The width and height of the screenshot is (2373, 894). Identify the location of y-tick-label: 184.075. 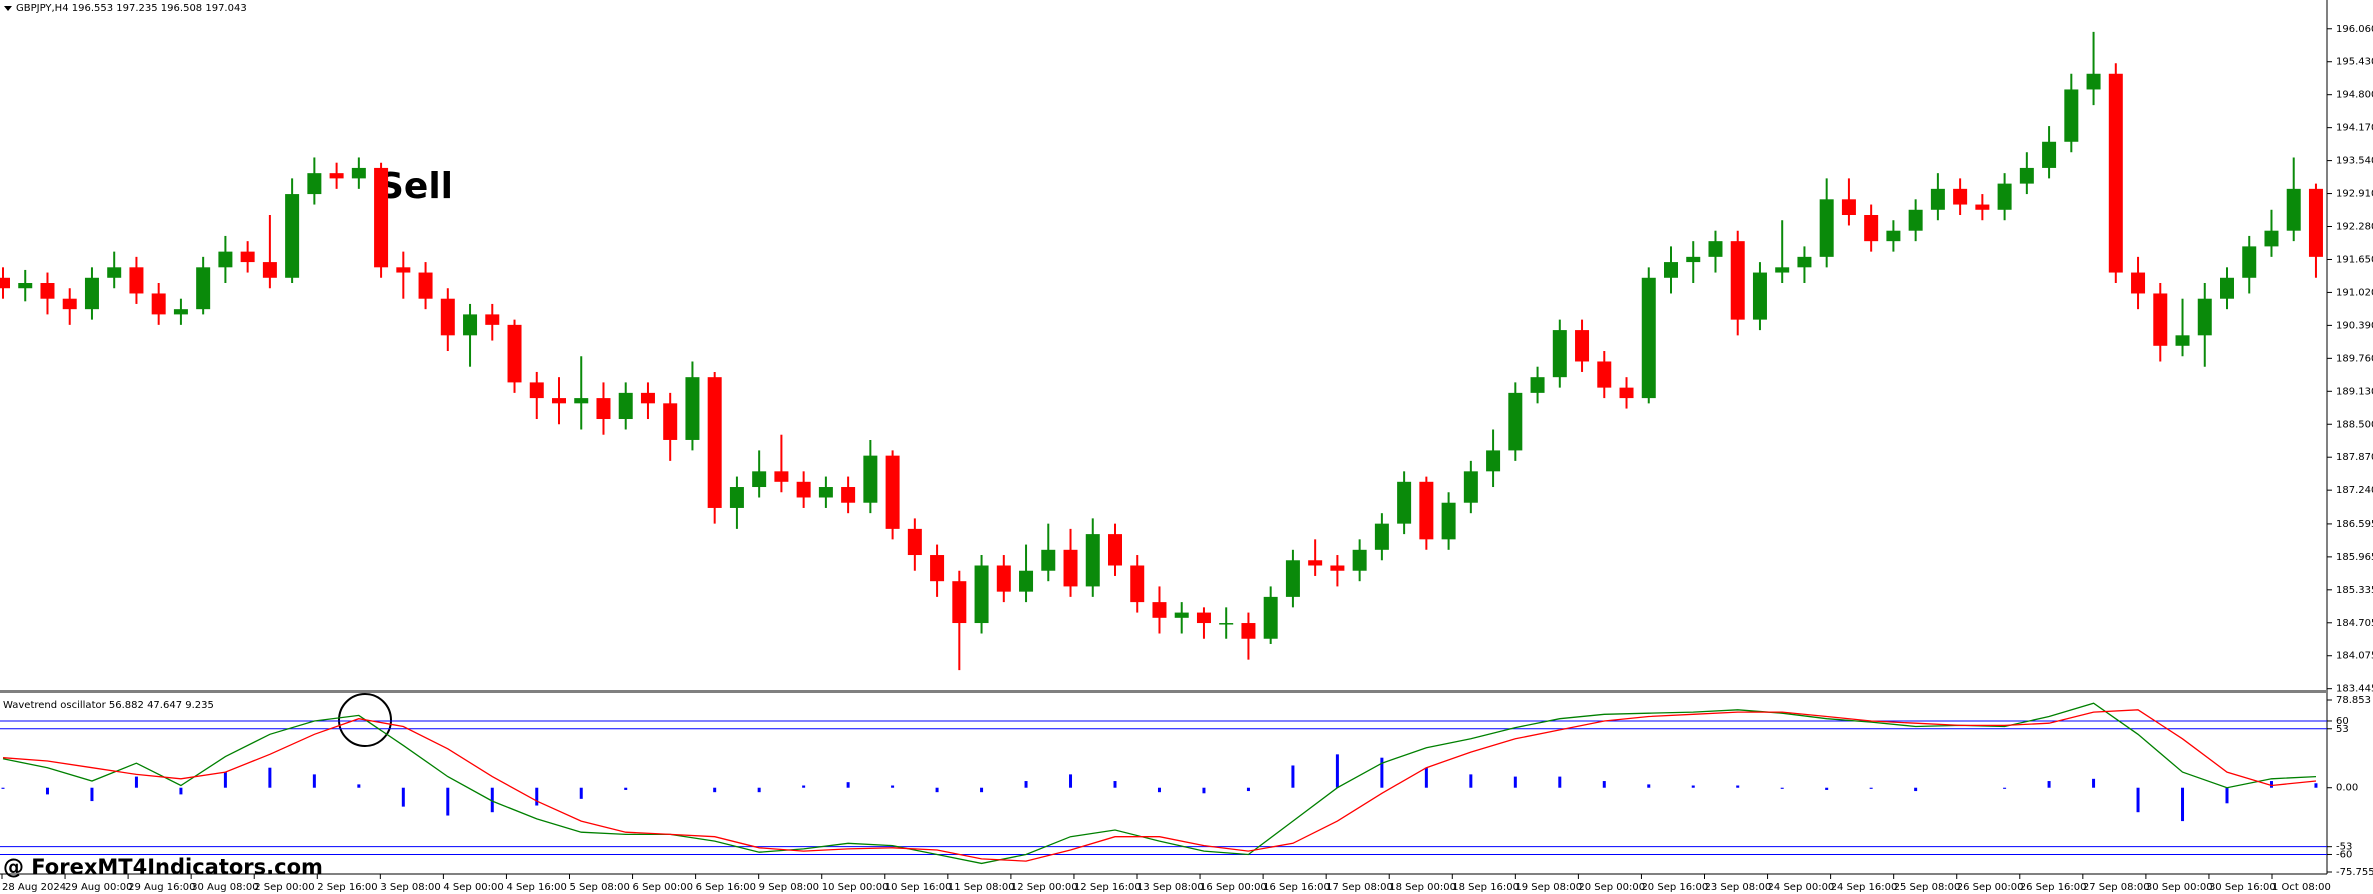
(2354, 656).